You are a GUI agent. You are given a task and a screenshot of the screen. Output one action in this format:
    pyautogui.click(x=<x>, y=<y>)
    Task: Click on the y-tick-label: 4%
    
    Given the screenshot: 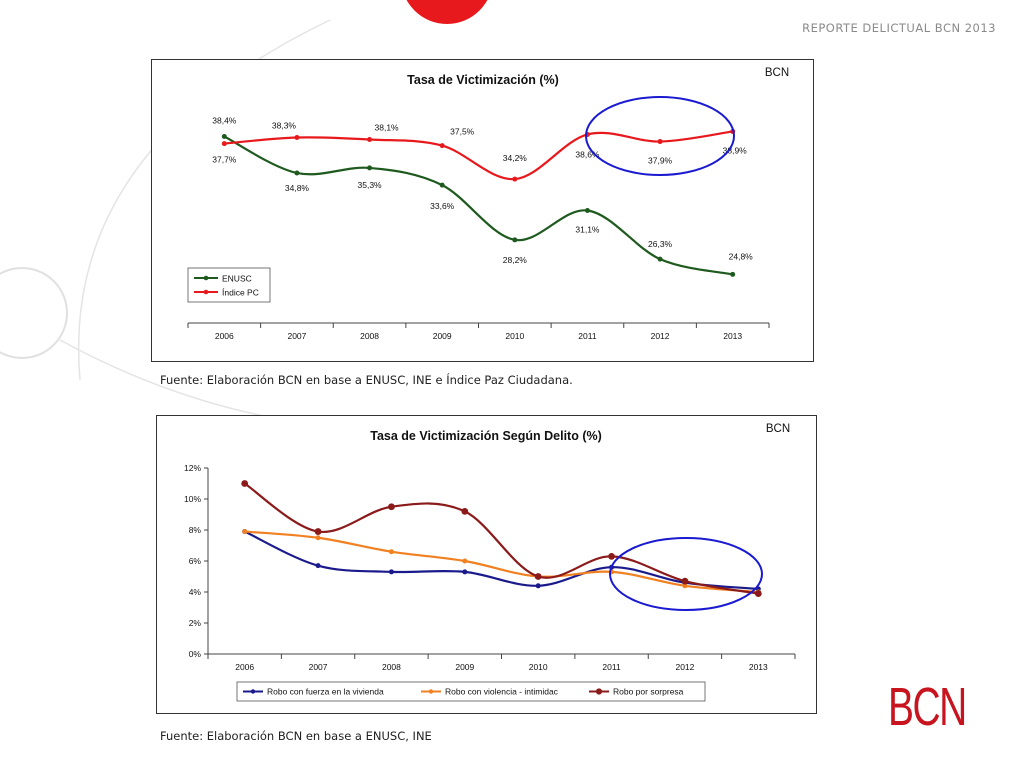 What is the action you would take?
    pyautogui.click(x=195, y=592)
    